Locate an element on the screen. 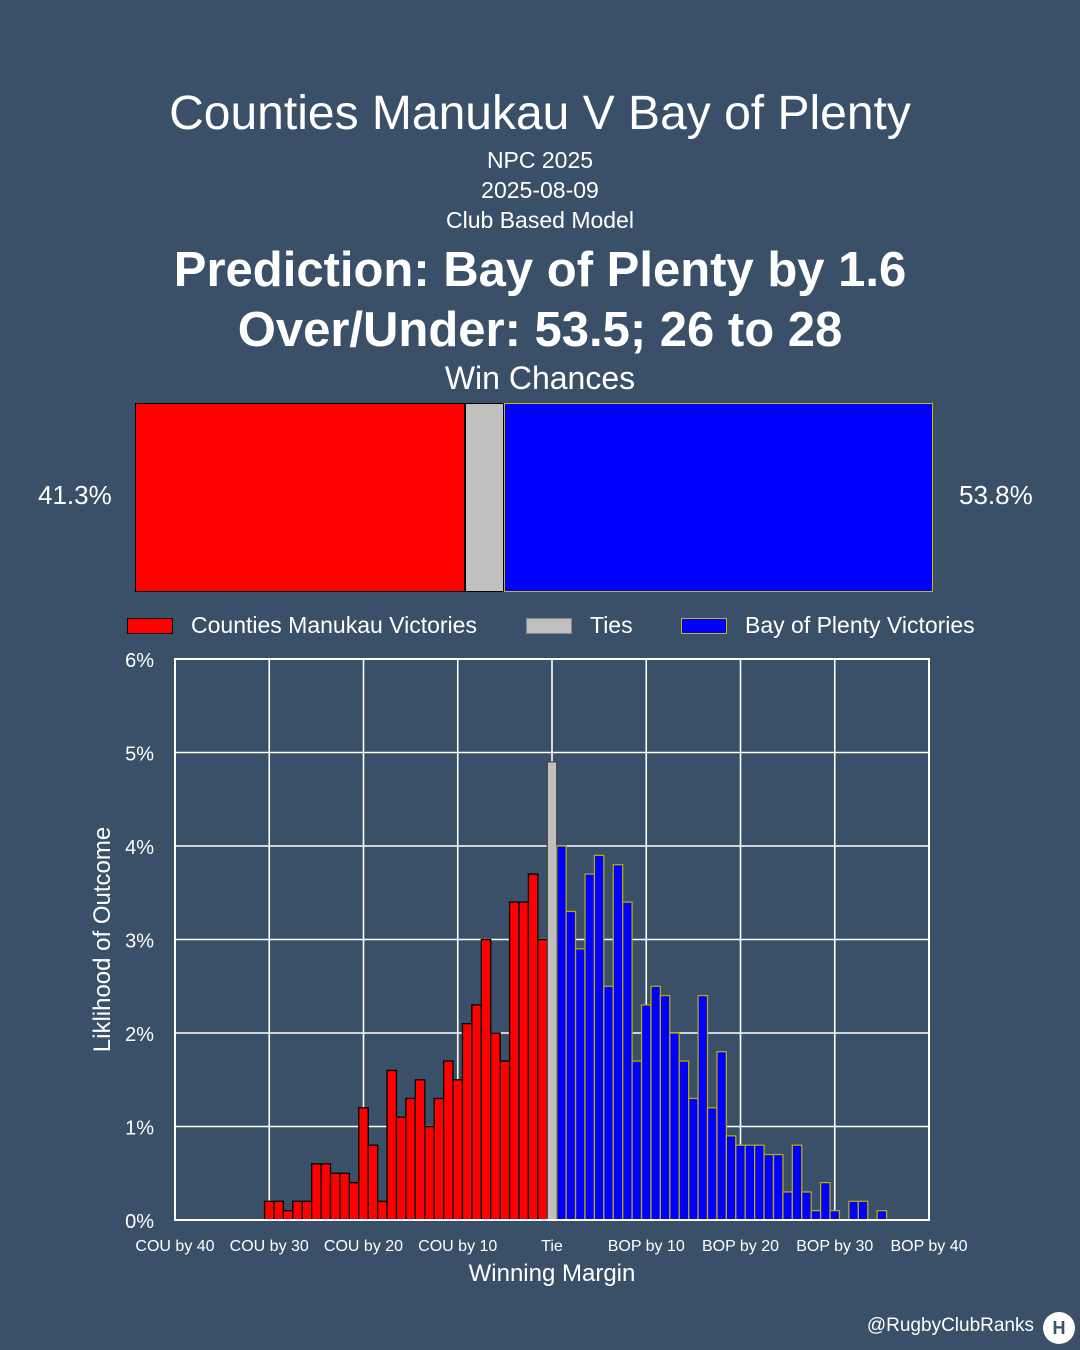 This screenshot has height=1350, width=1080. win-chances-title: Win Chances is located at coordinates (540, 378).